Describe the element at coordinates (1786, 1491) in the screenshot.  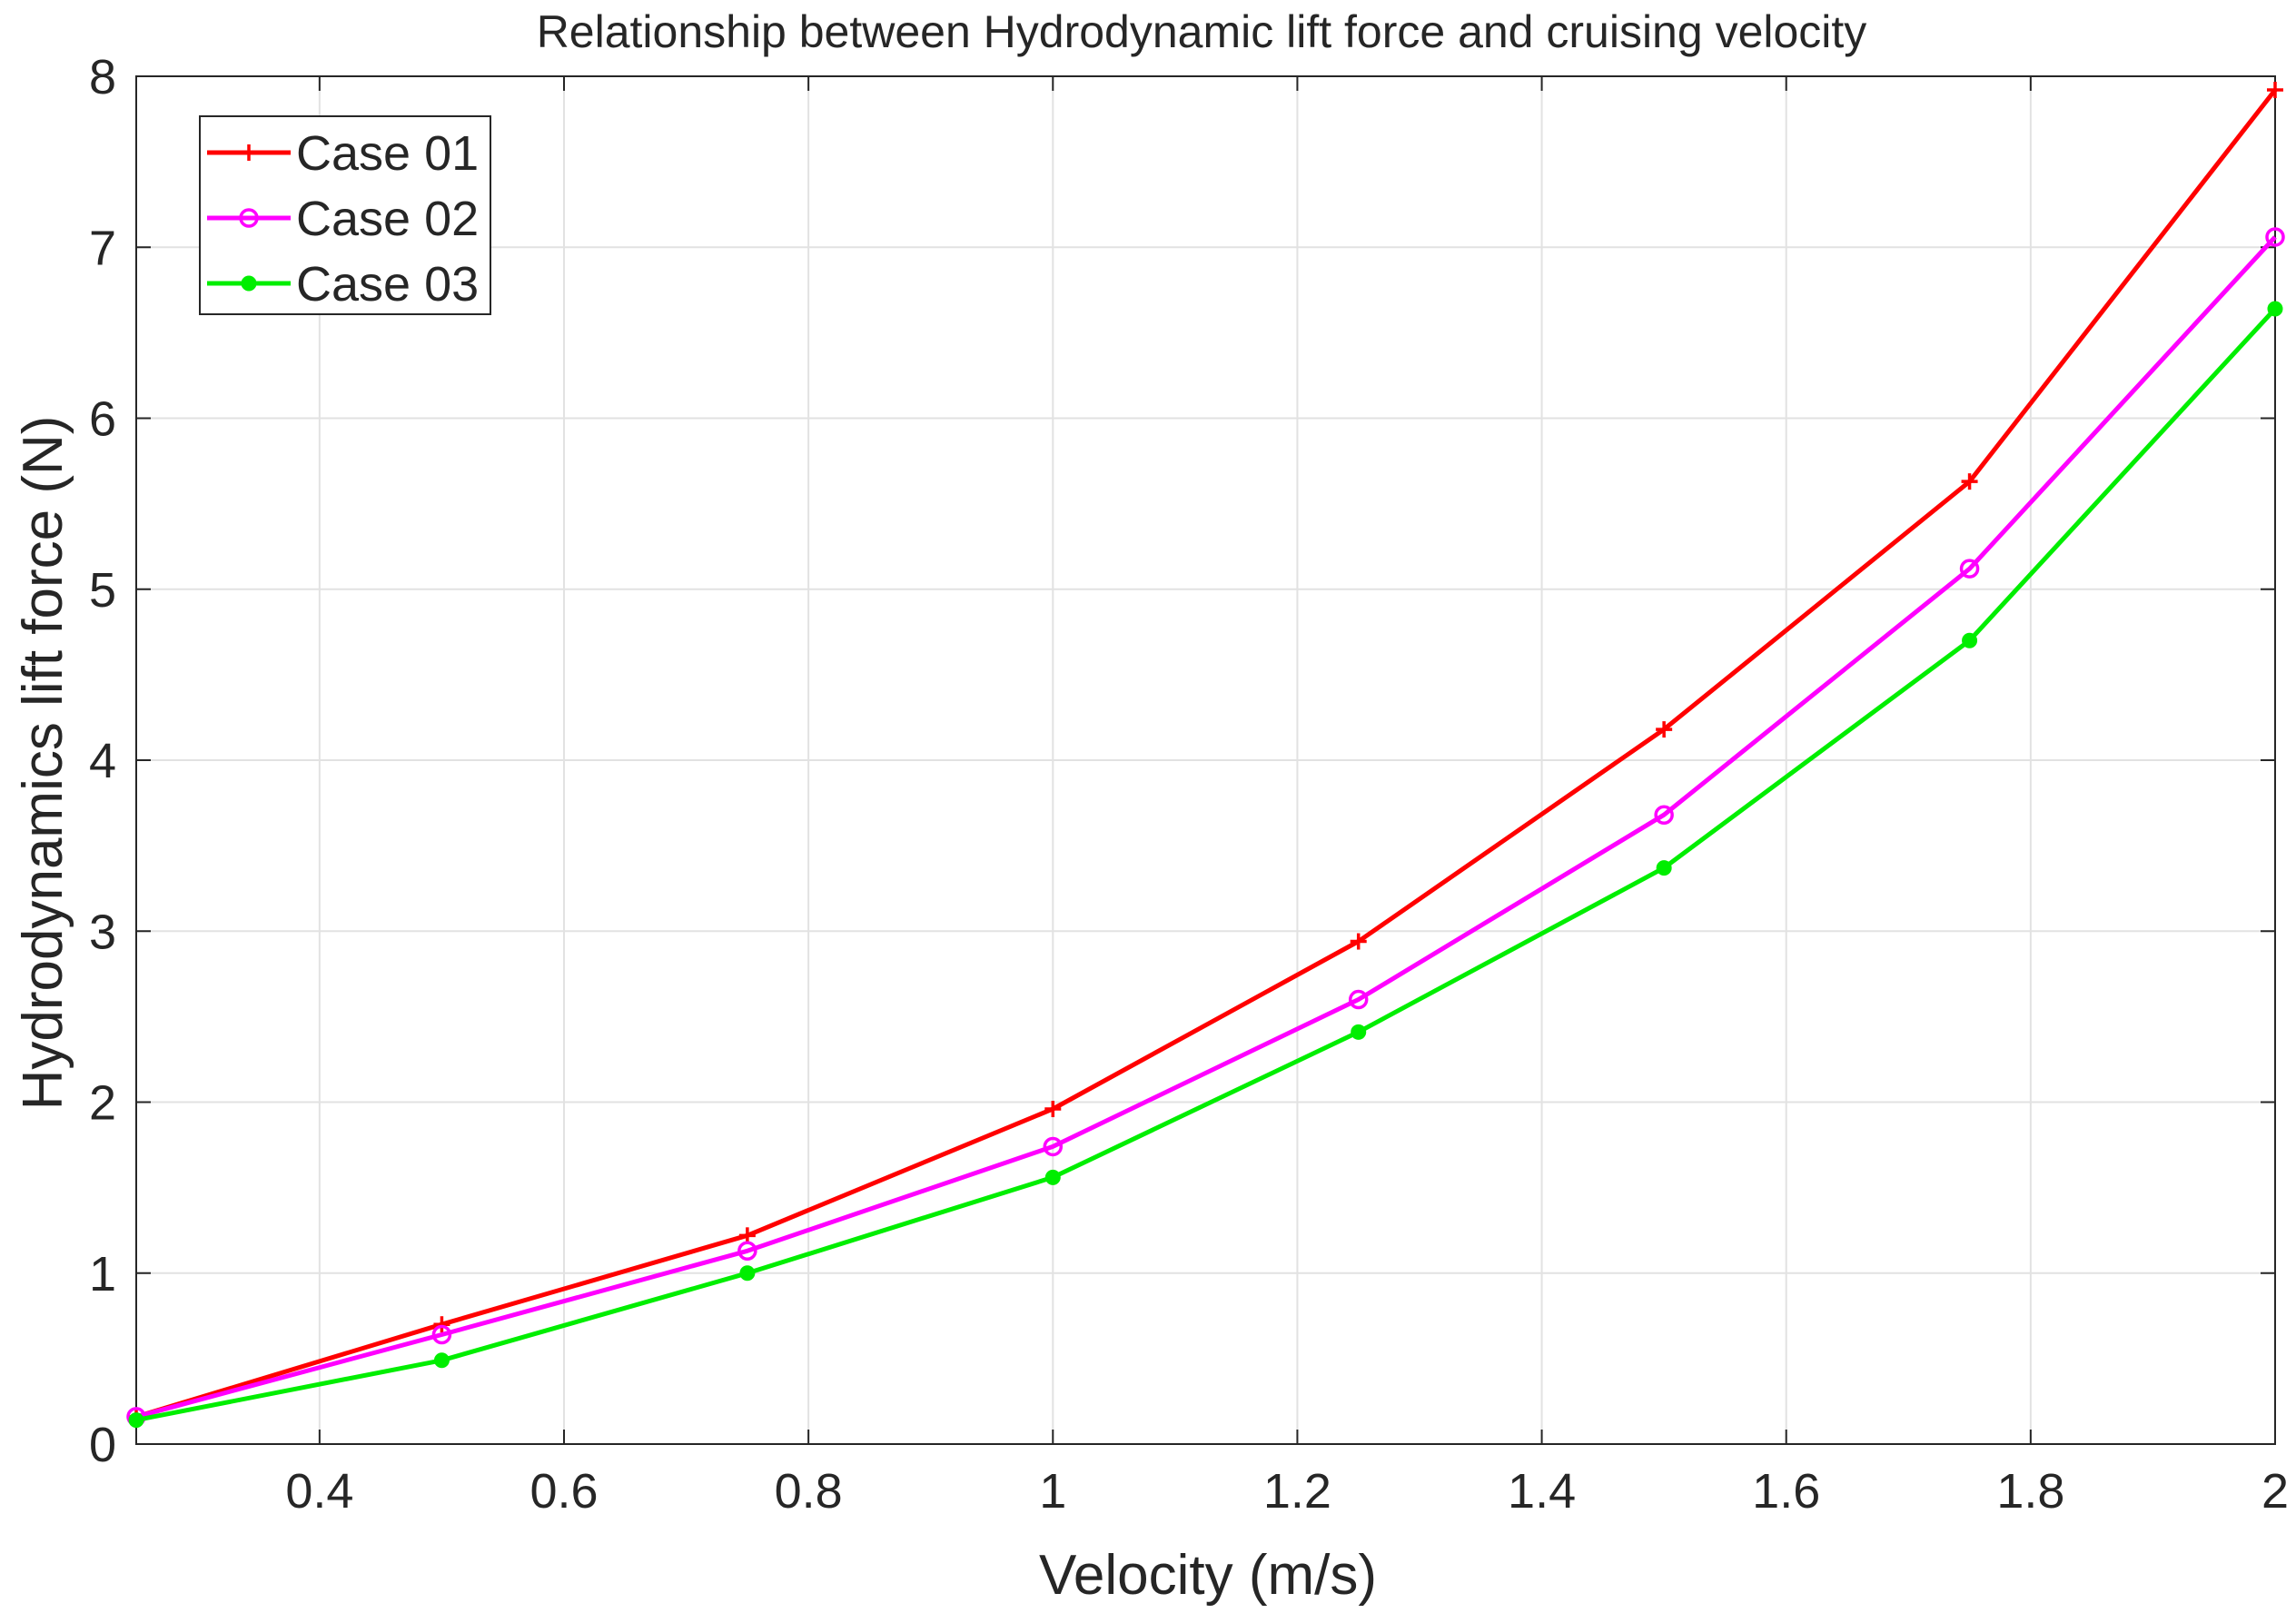
I see `x-tick-label: 1.6` at that location.